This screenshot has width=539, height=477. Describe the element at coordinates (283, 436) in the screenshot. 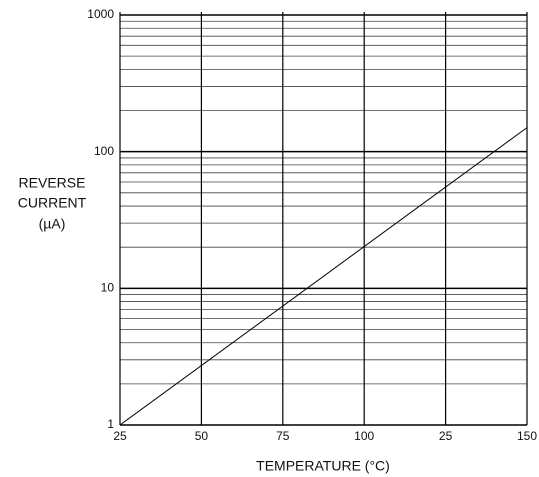

I see `x-tick-label: 75` at that location.